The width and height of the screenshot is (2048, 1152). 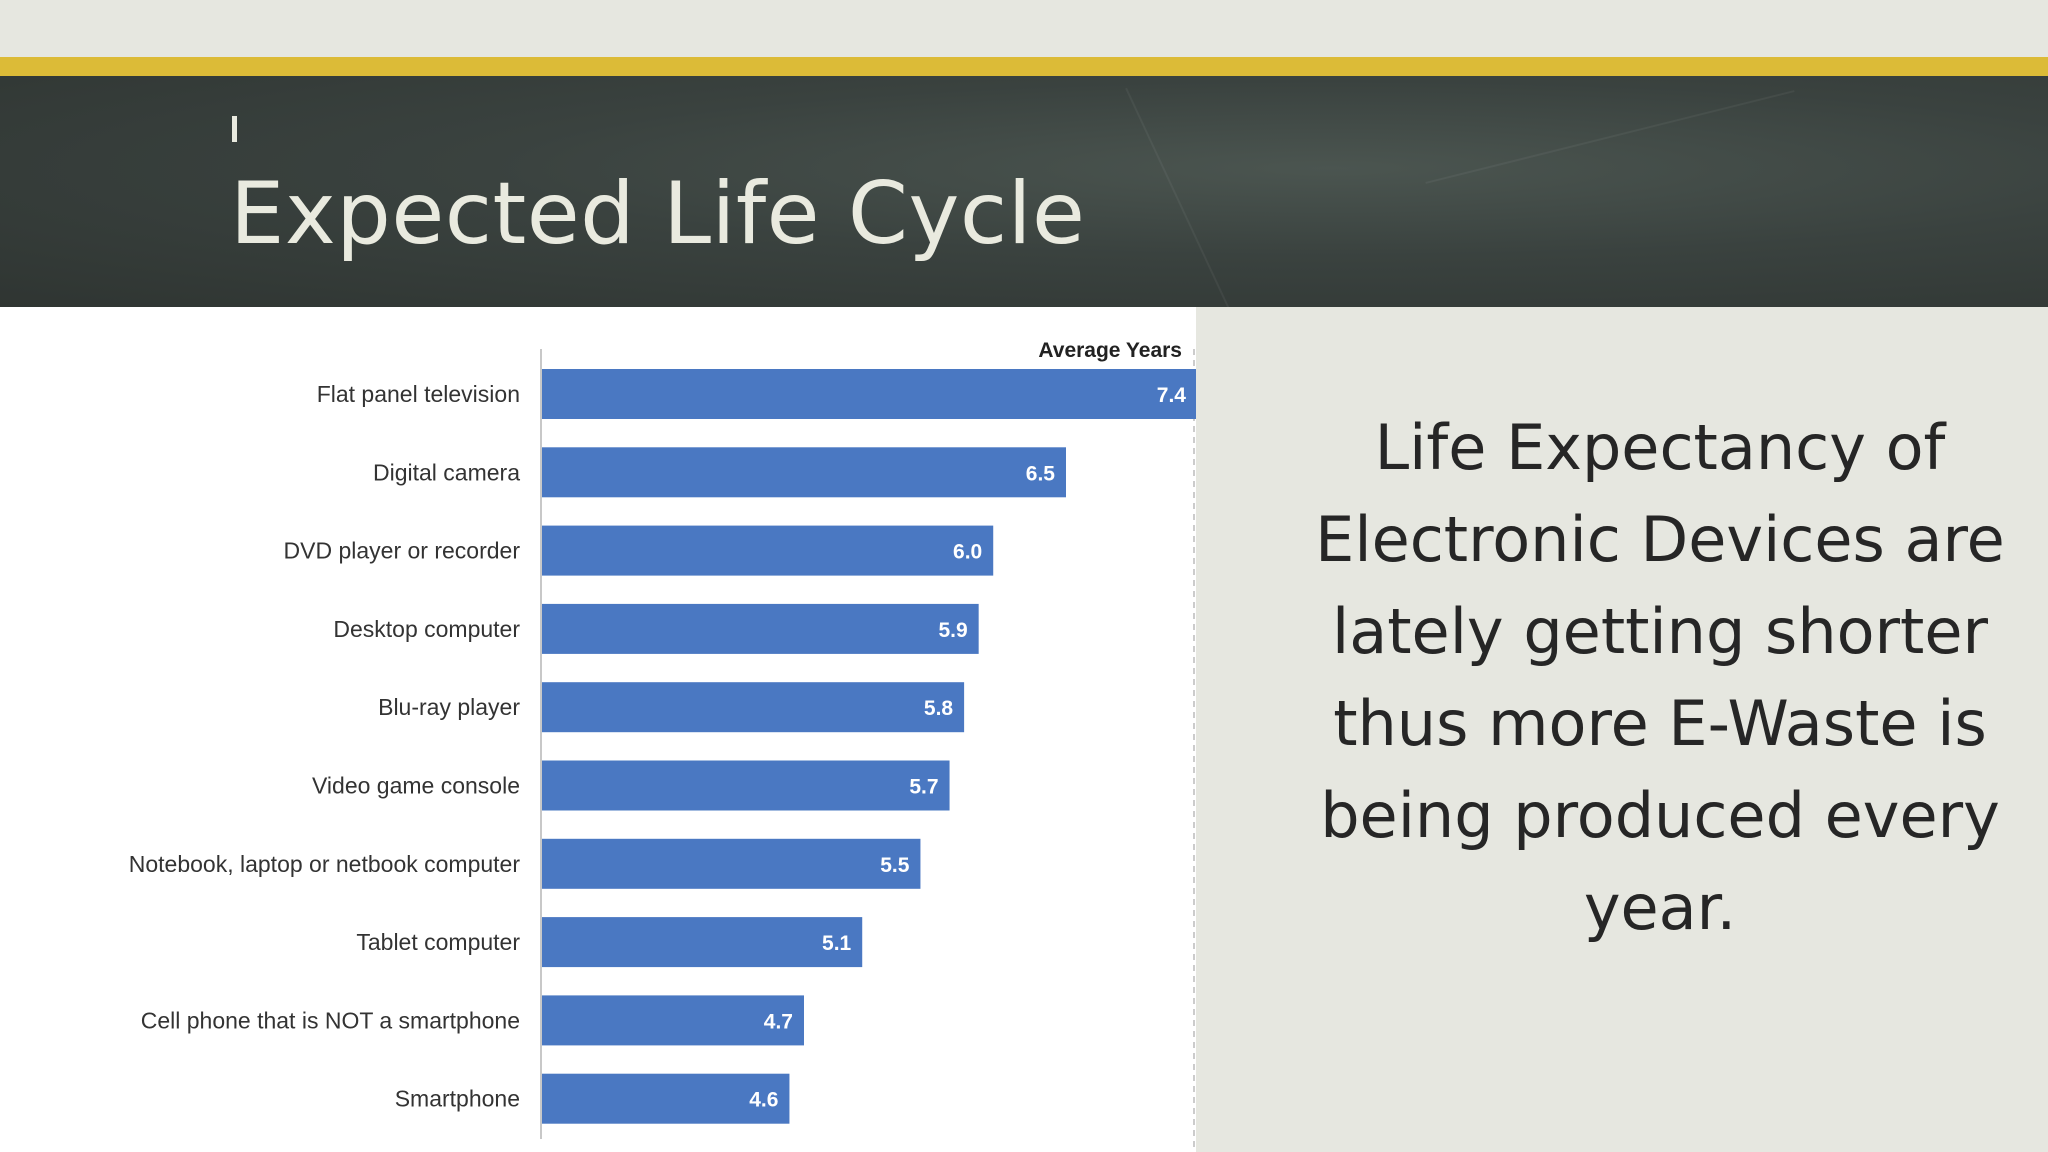 I want to click on value-label: 6.0, so click(x=967, y=552).